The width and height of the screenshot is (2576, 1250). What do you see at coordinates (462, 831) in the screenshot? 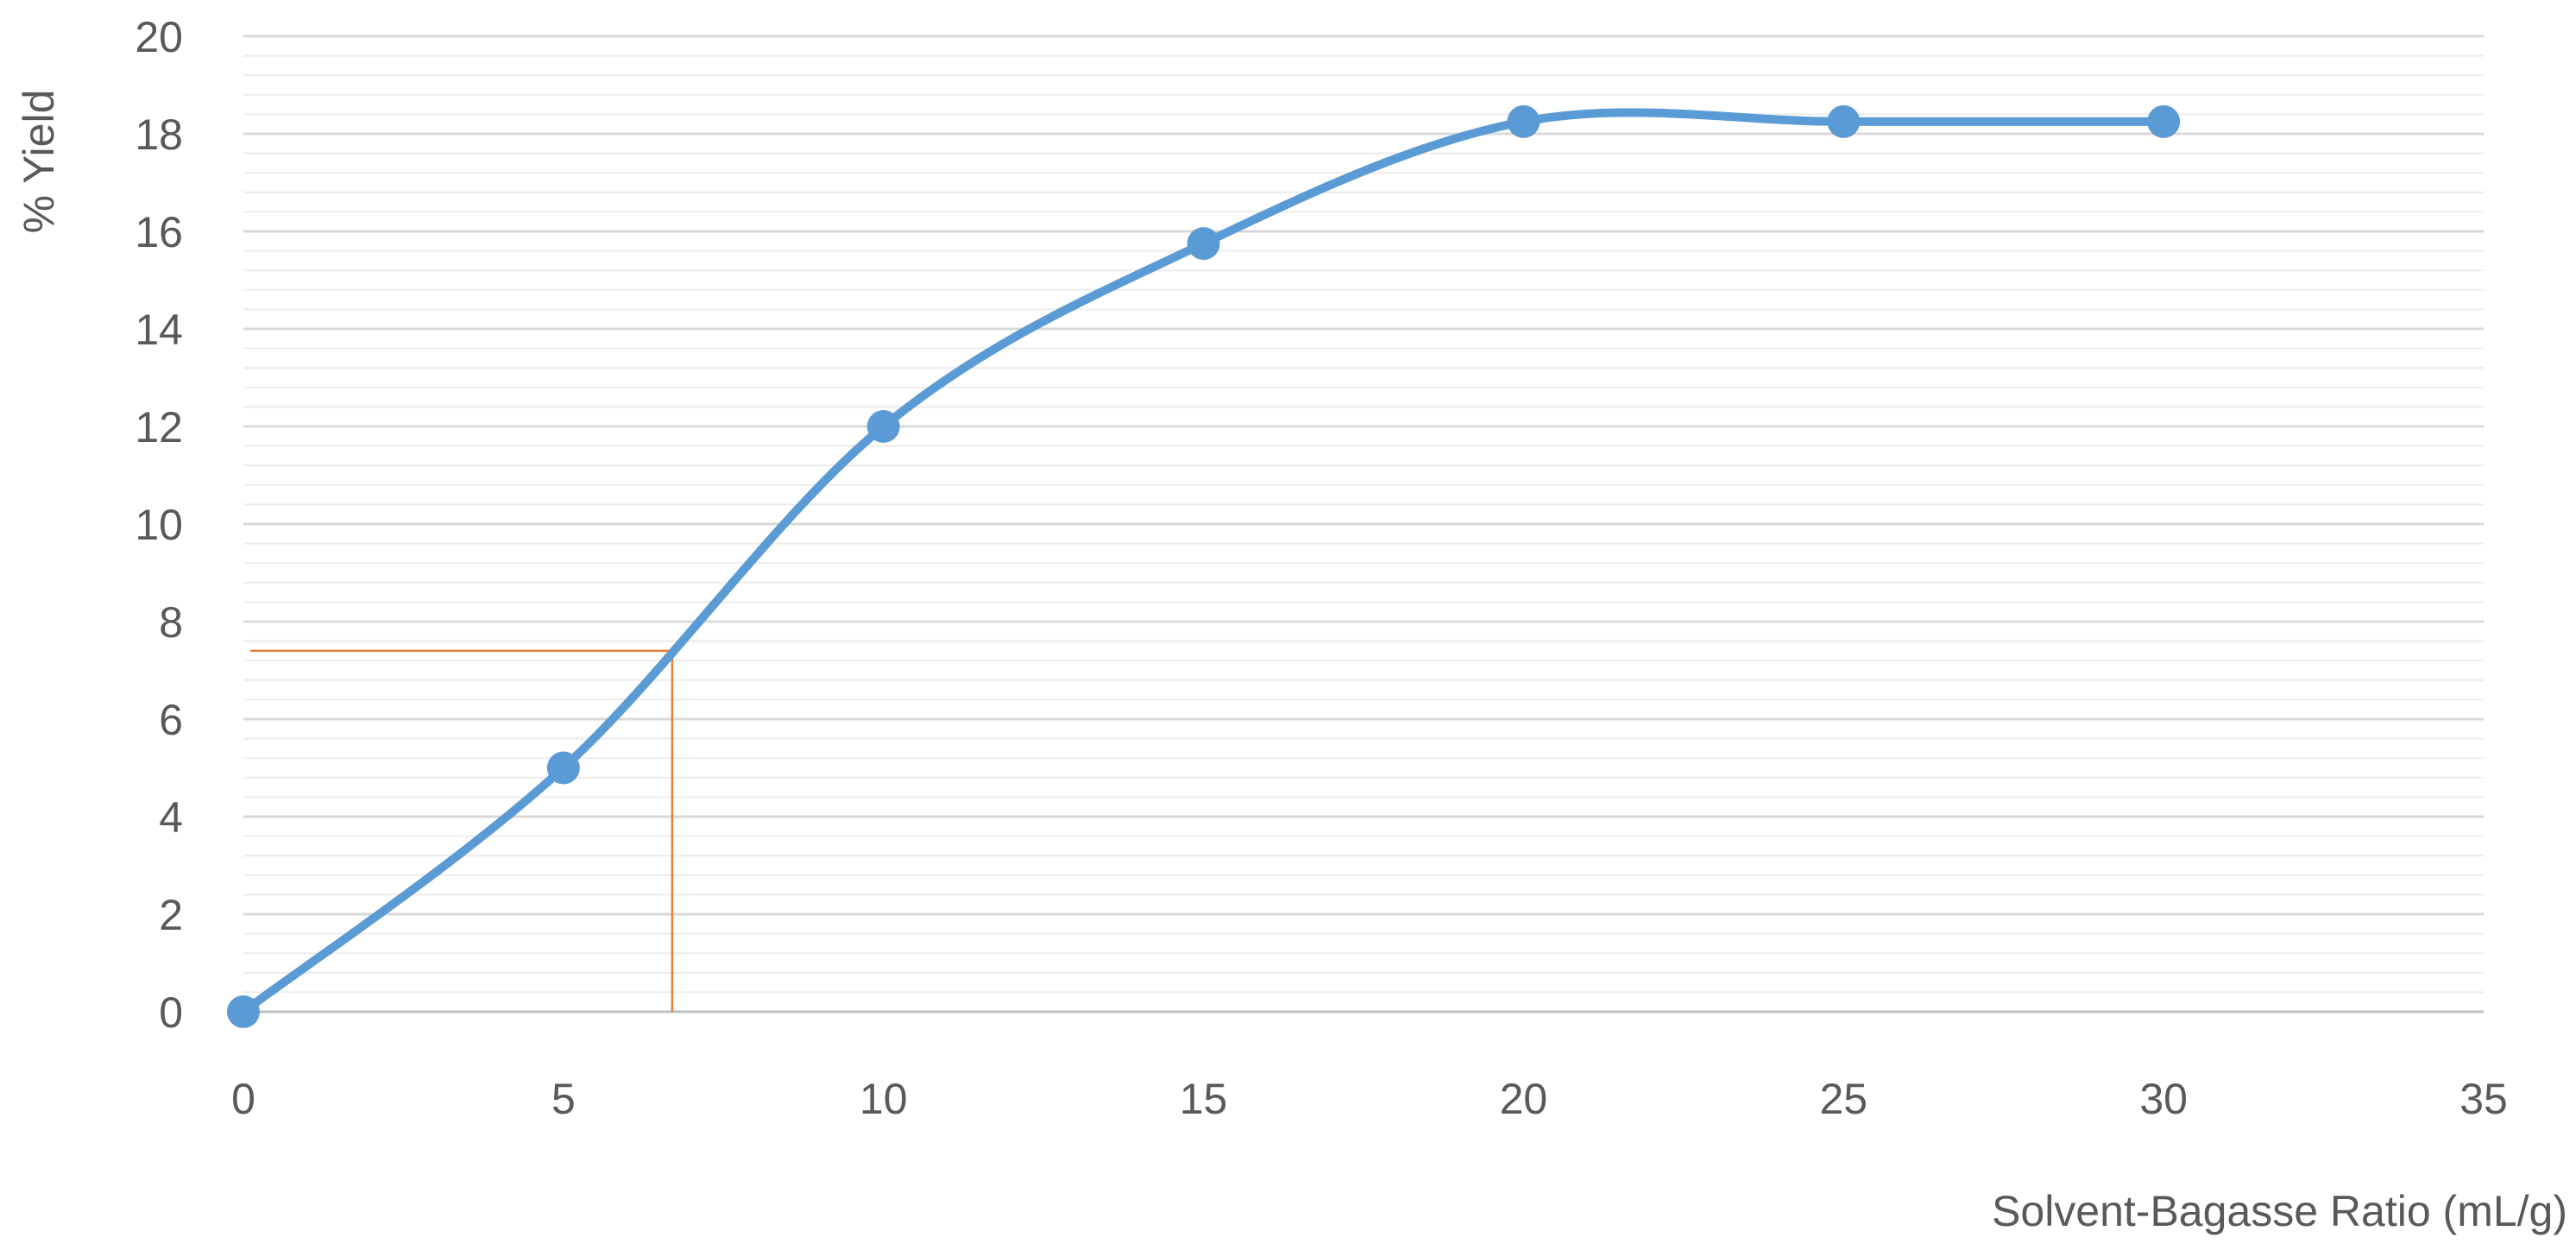
I see `reference-lines` at bounding box center [462, 831].